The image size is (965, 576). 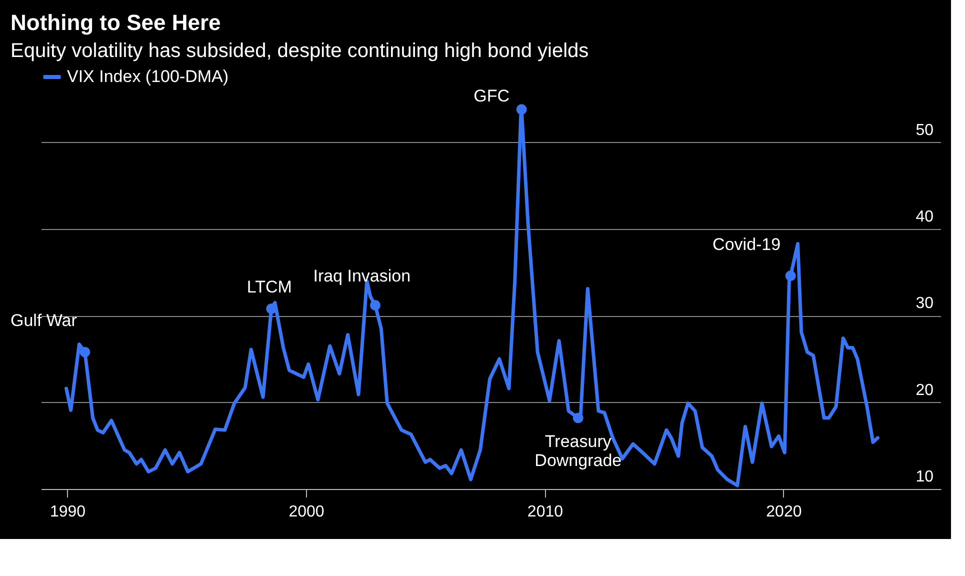 I want to click on annotation: LTCM, so click(x=269, y=287).